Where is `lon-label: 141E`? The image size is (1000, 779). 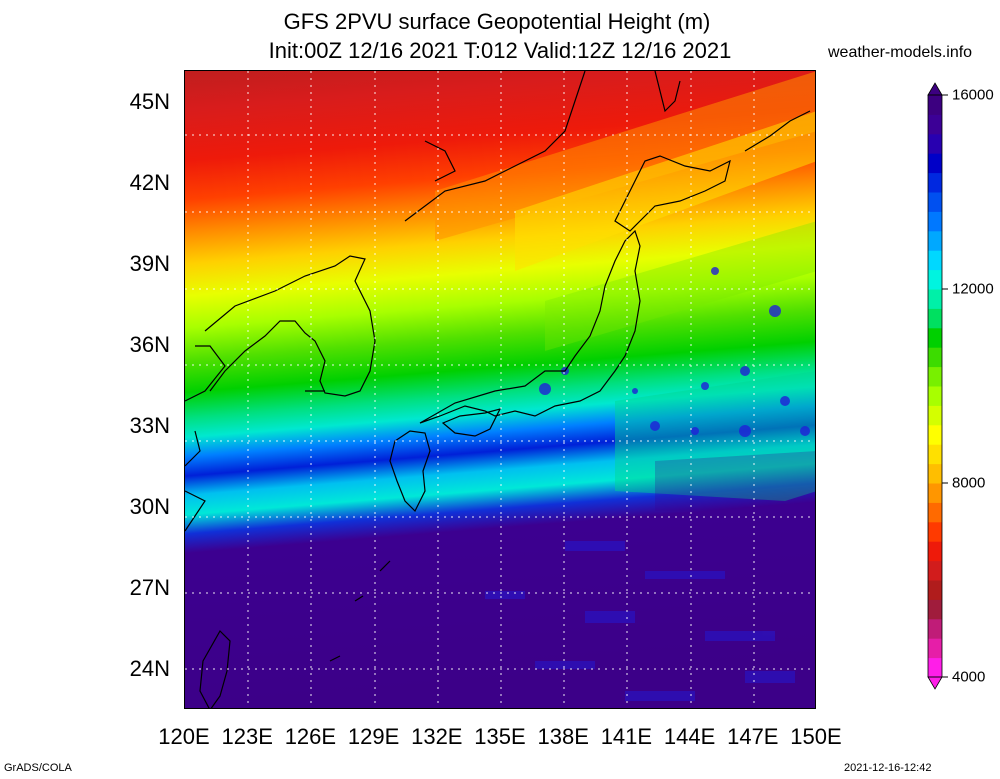
lon-label: 141E is located at coordinates (626, 736).